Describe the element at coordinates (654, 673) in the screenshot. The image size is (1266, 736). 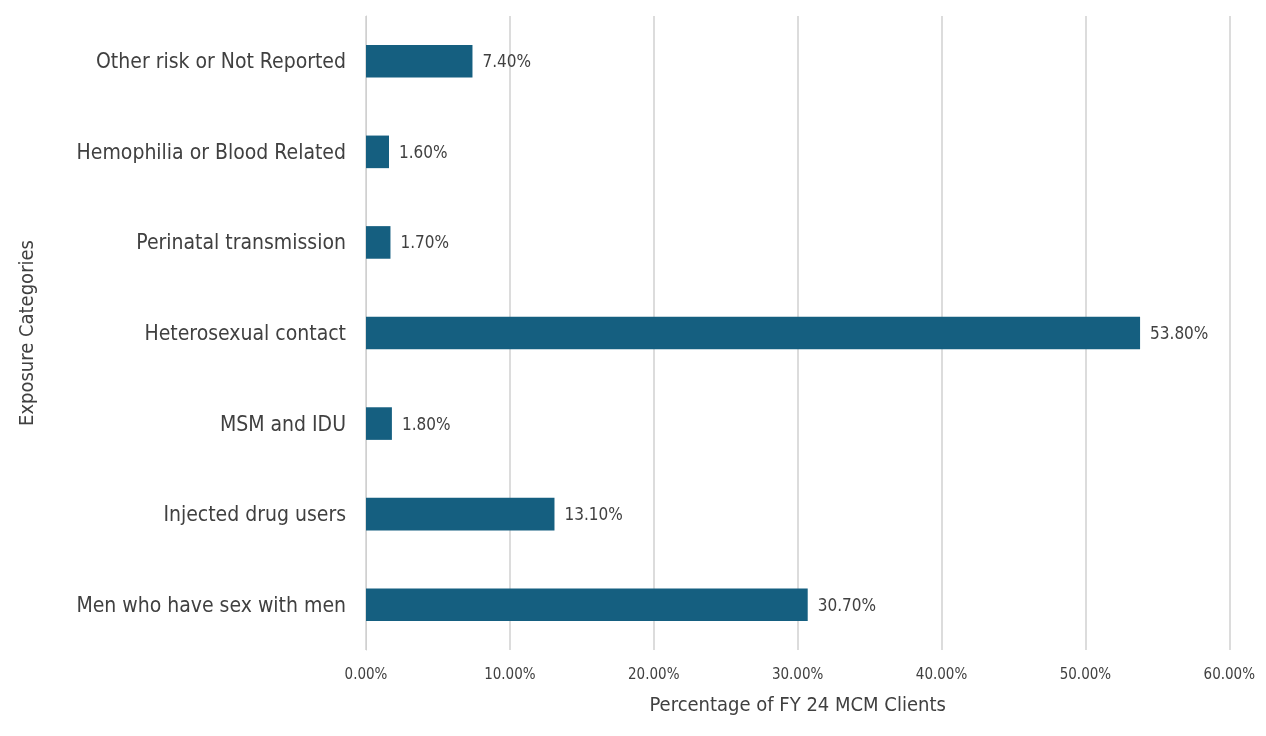
I see `x-tick-label: 20.00%` at that location.